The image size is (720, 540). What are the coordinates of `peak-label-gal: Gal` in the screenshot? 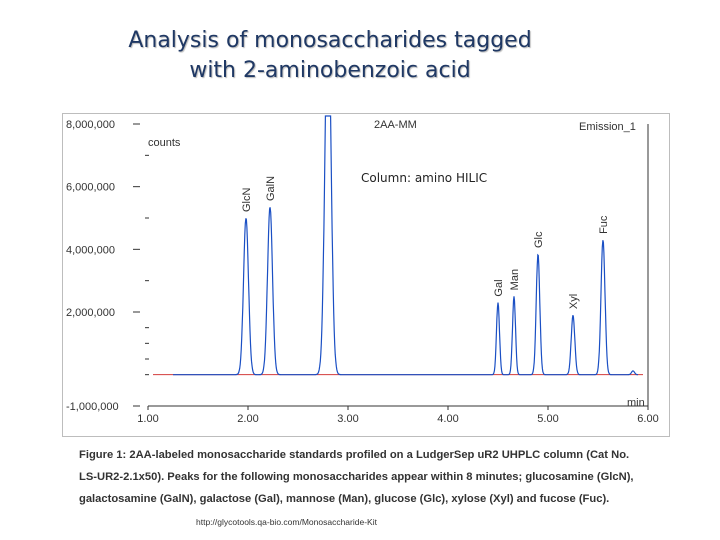 It's located at (499, 287).